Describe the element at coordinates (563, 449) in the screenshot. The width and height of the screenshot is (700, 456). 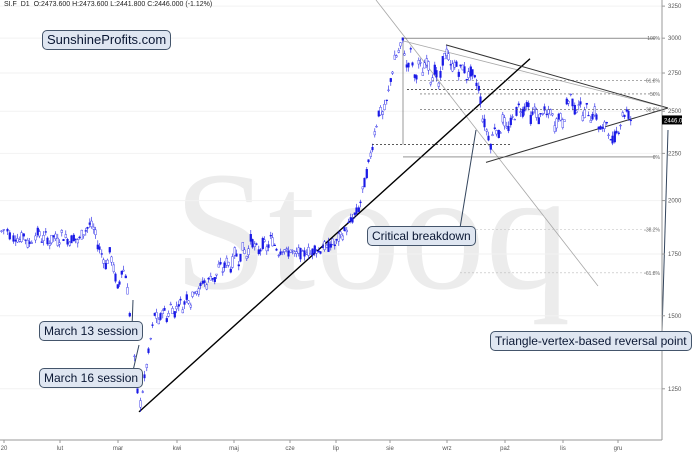
I see `x-tick-label: lis` at that location.